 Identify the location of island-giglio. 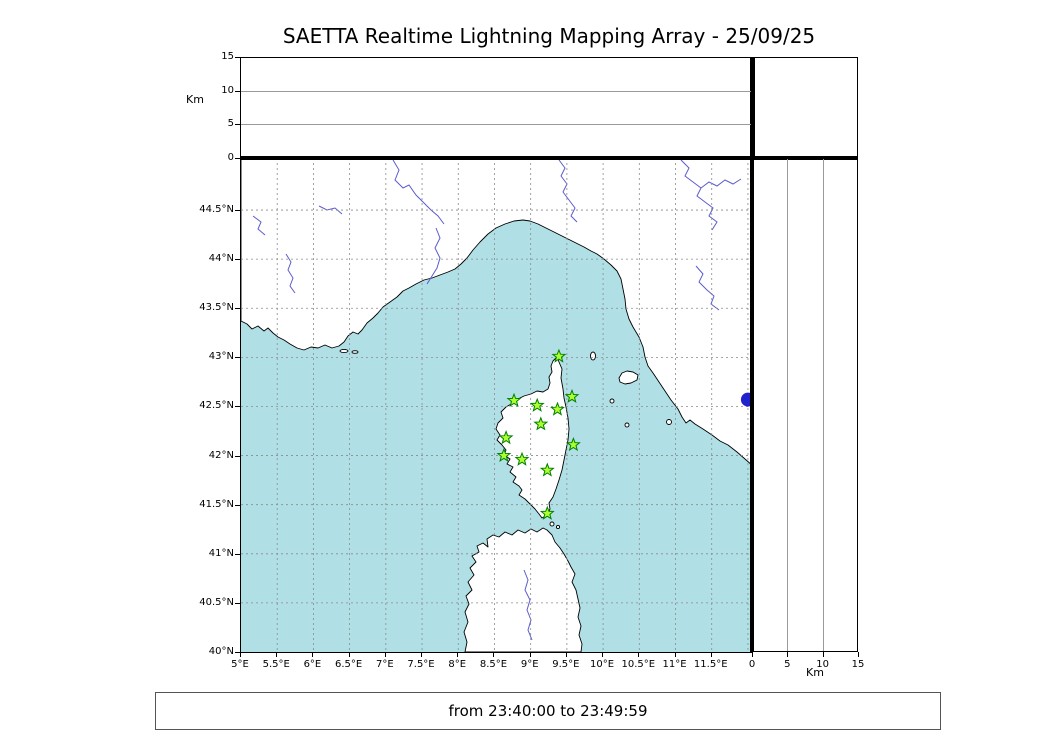
(669, 422).